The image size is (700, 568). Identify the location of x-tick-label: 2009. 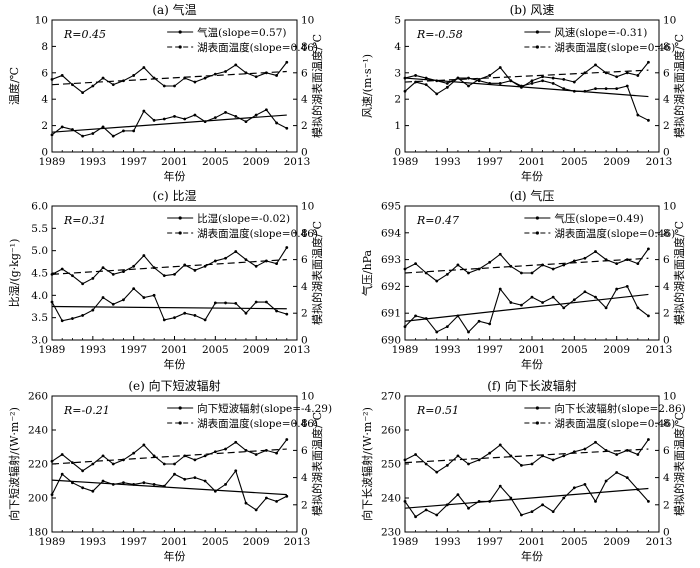
(616, 162).